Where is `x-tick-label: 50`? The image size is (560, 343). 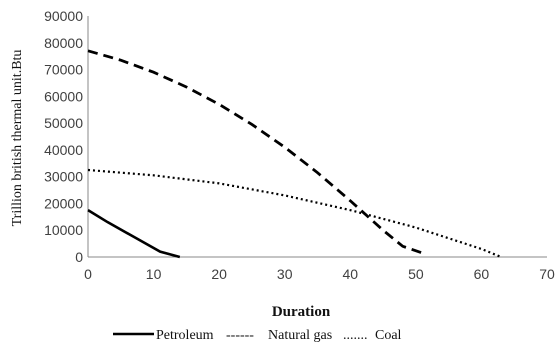
x-tick-label: 50 is located at coordinates (416, 274).